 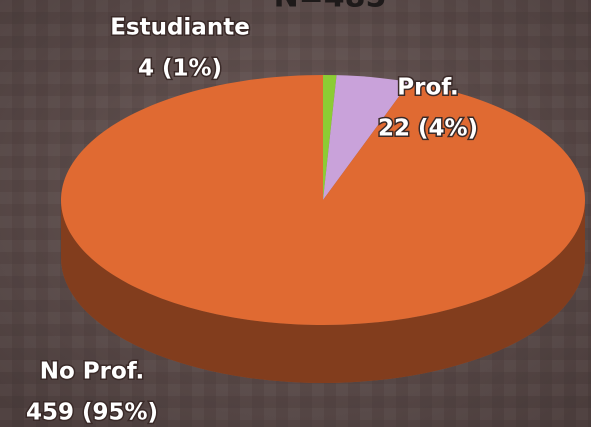 What do you see at coordinates (180, 69) in the screenshot?
I see `value-label: 4 (1%)` at bounding box center [180, 69].